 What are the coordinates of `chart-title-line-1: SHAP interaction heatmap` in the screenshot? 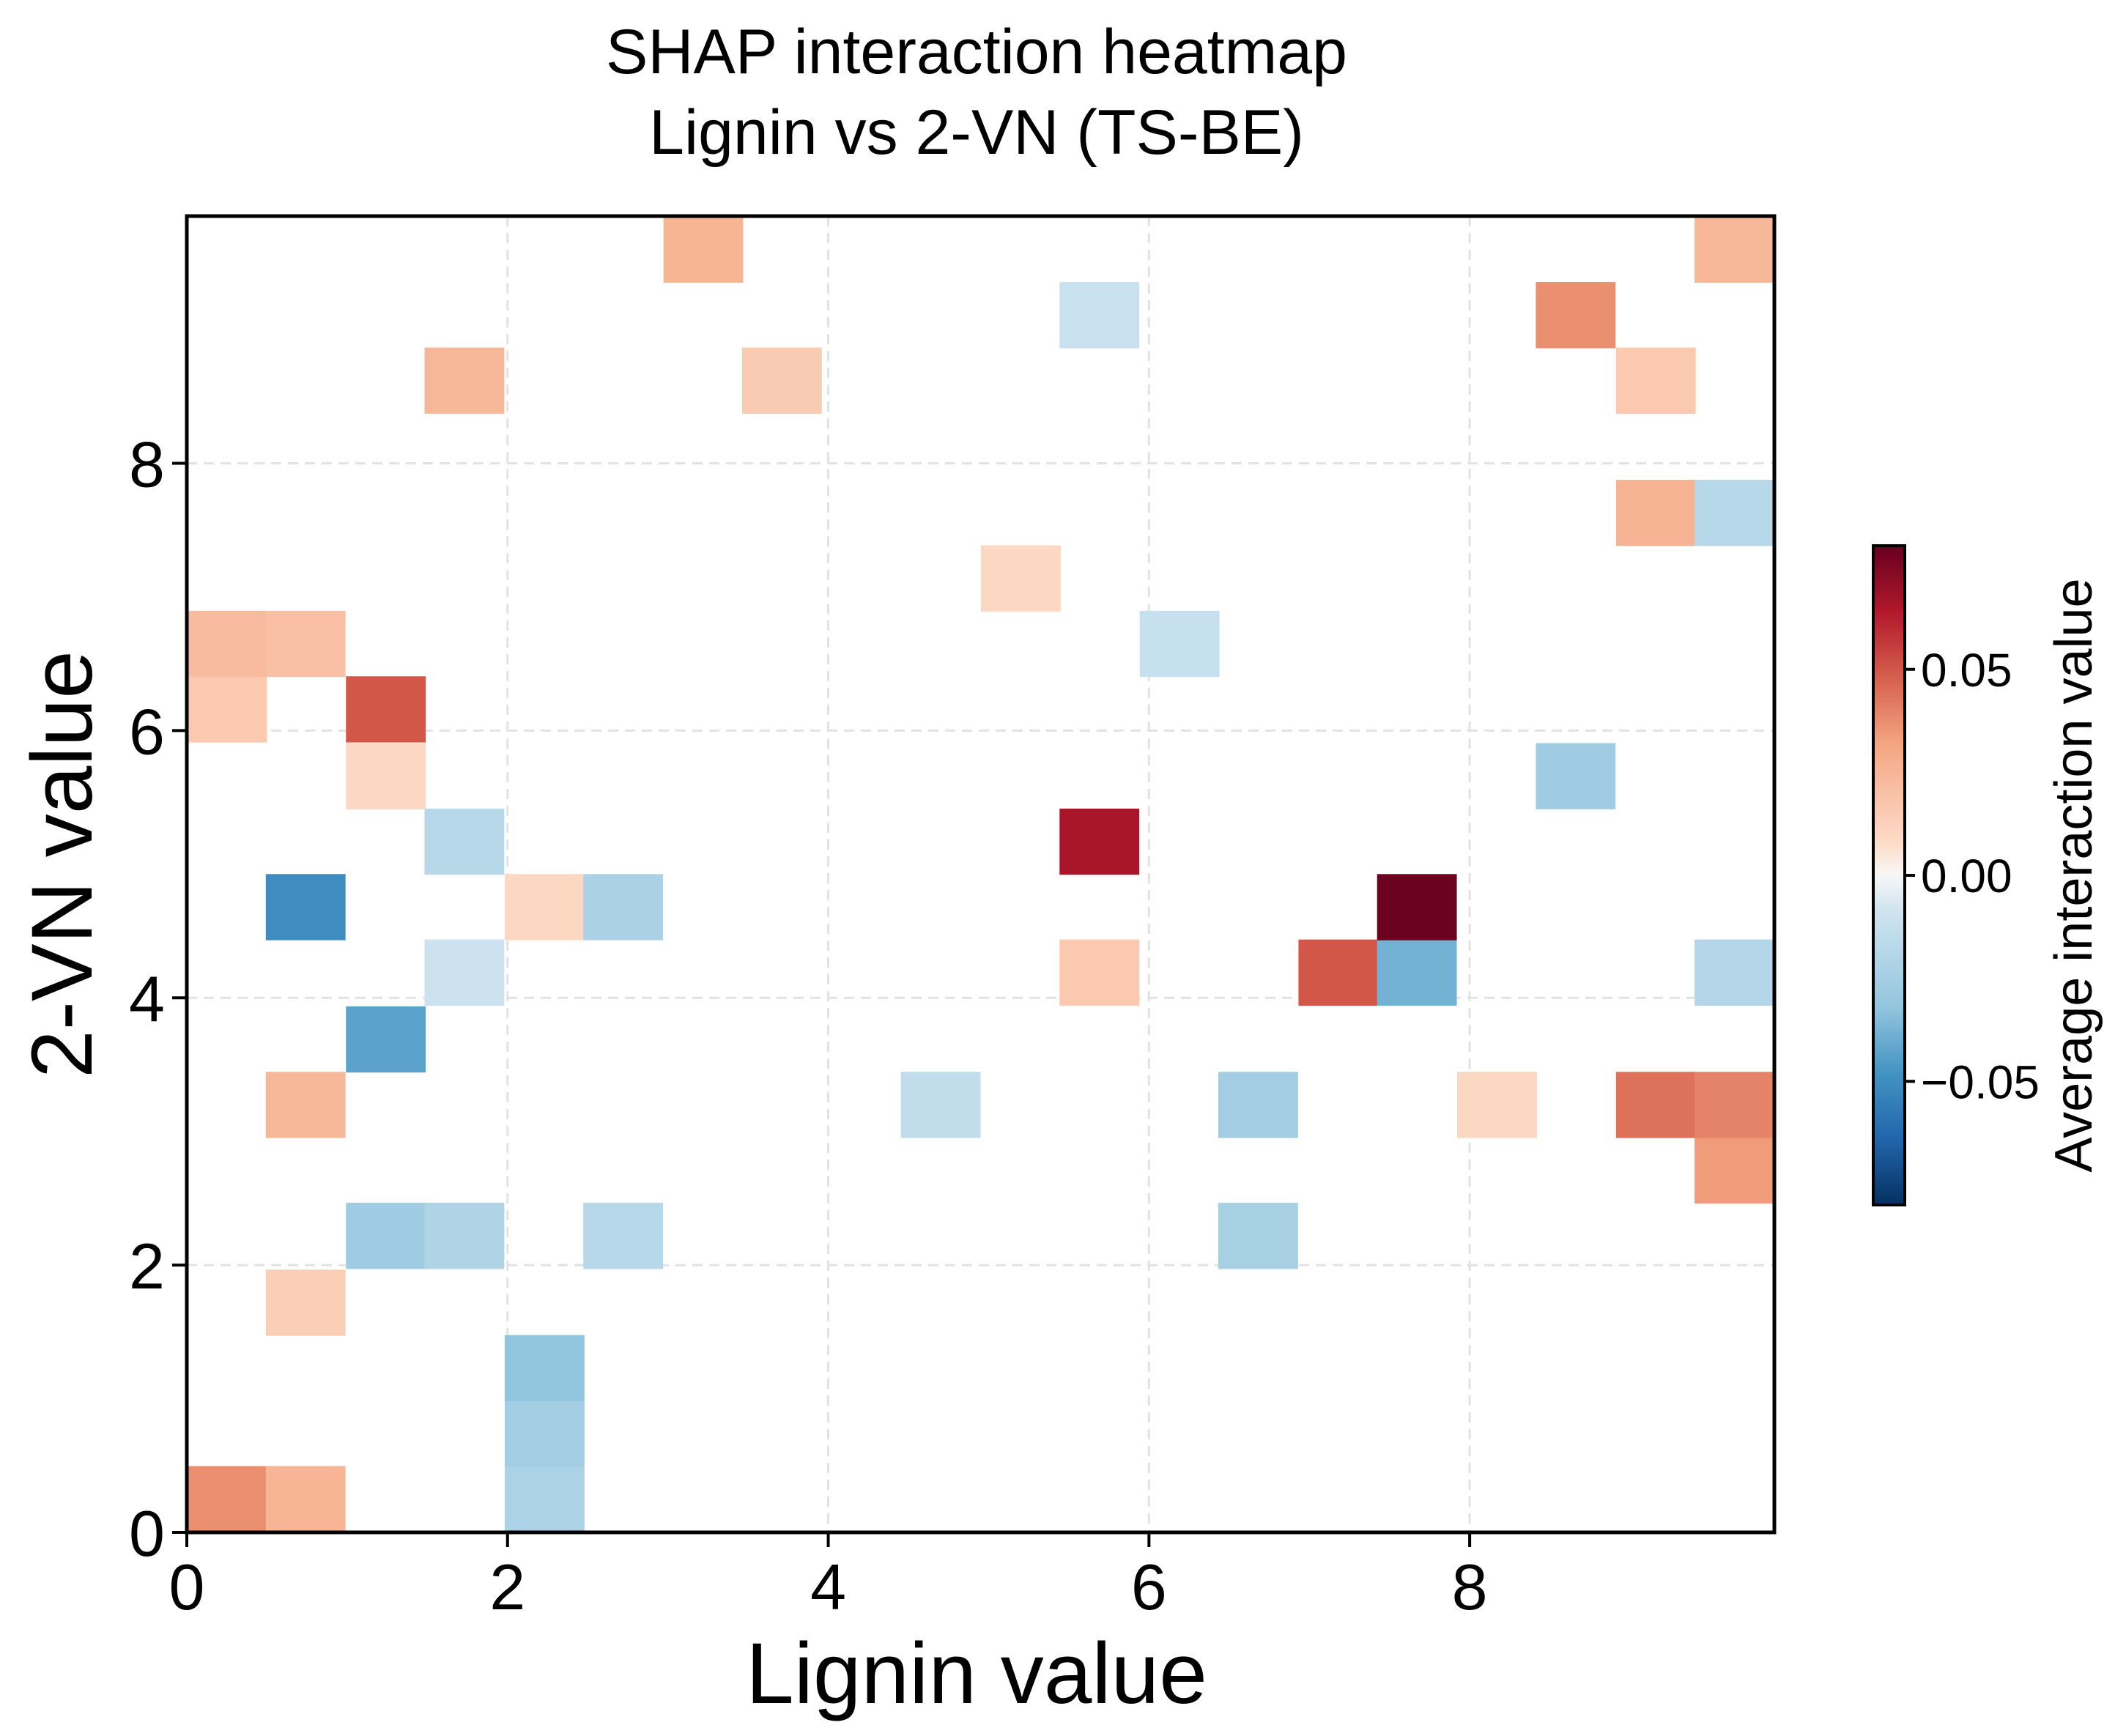 It's located at (976, 52).